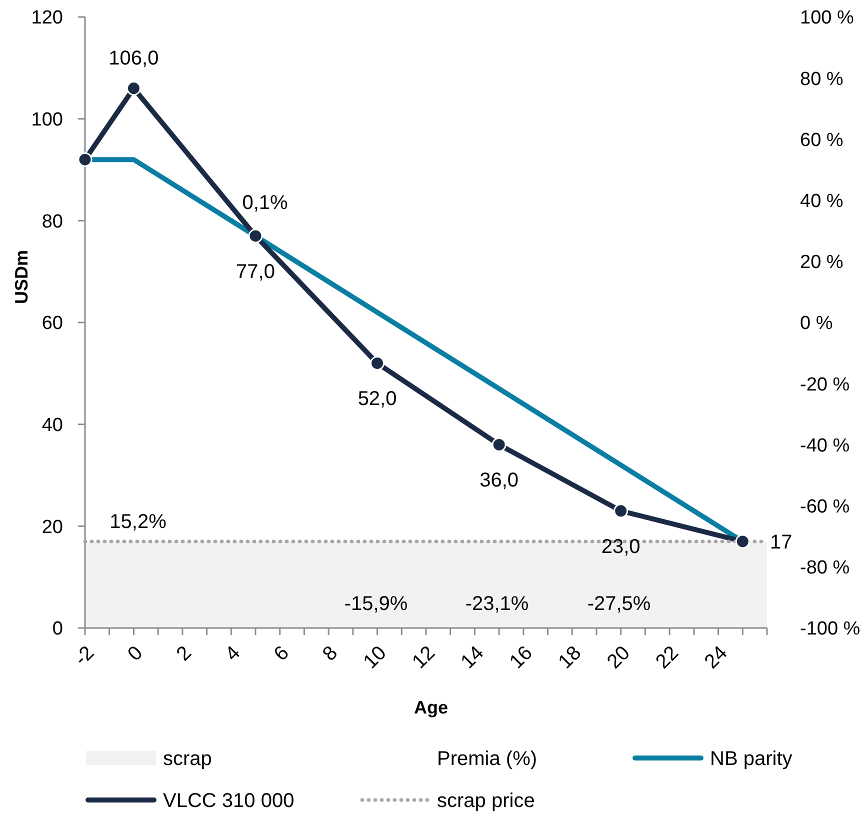 This screenshot has width=868, height=813. Describe the element at coordinates (57, 629) in the screenshot. I see `y-tick-label: 0` at that location.